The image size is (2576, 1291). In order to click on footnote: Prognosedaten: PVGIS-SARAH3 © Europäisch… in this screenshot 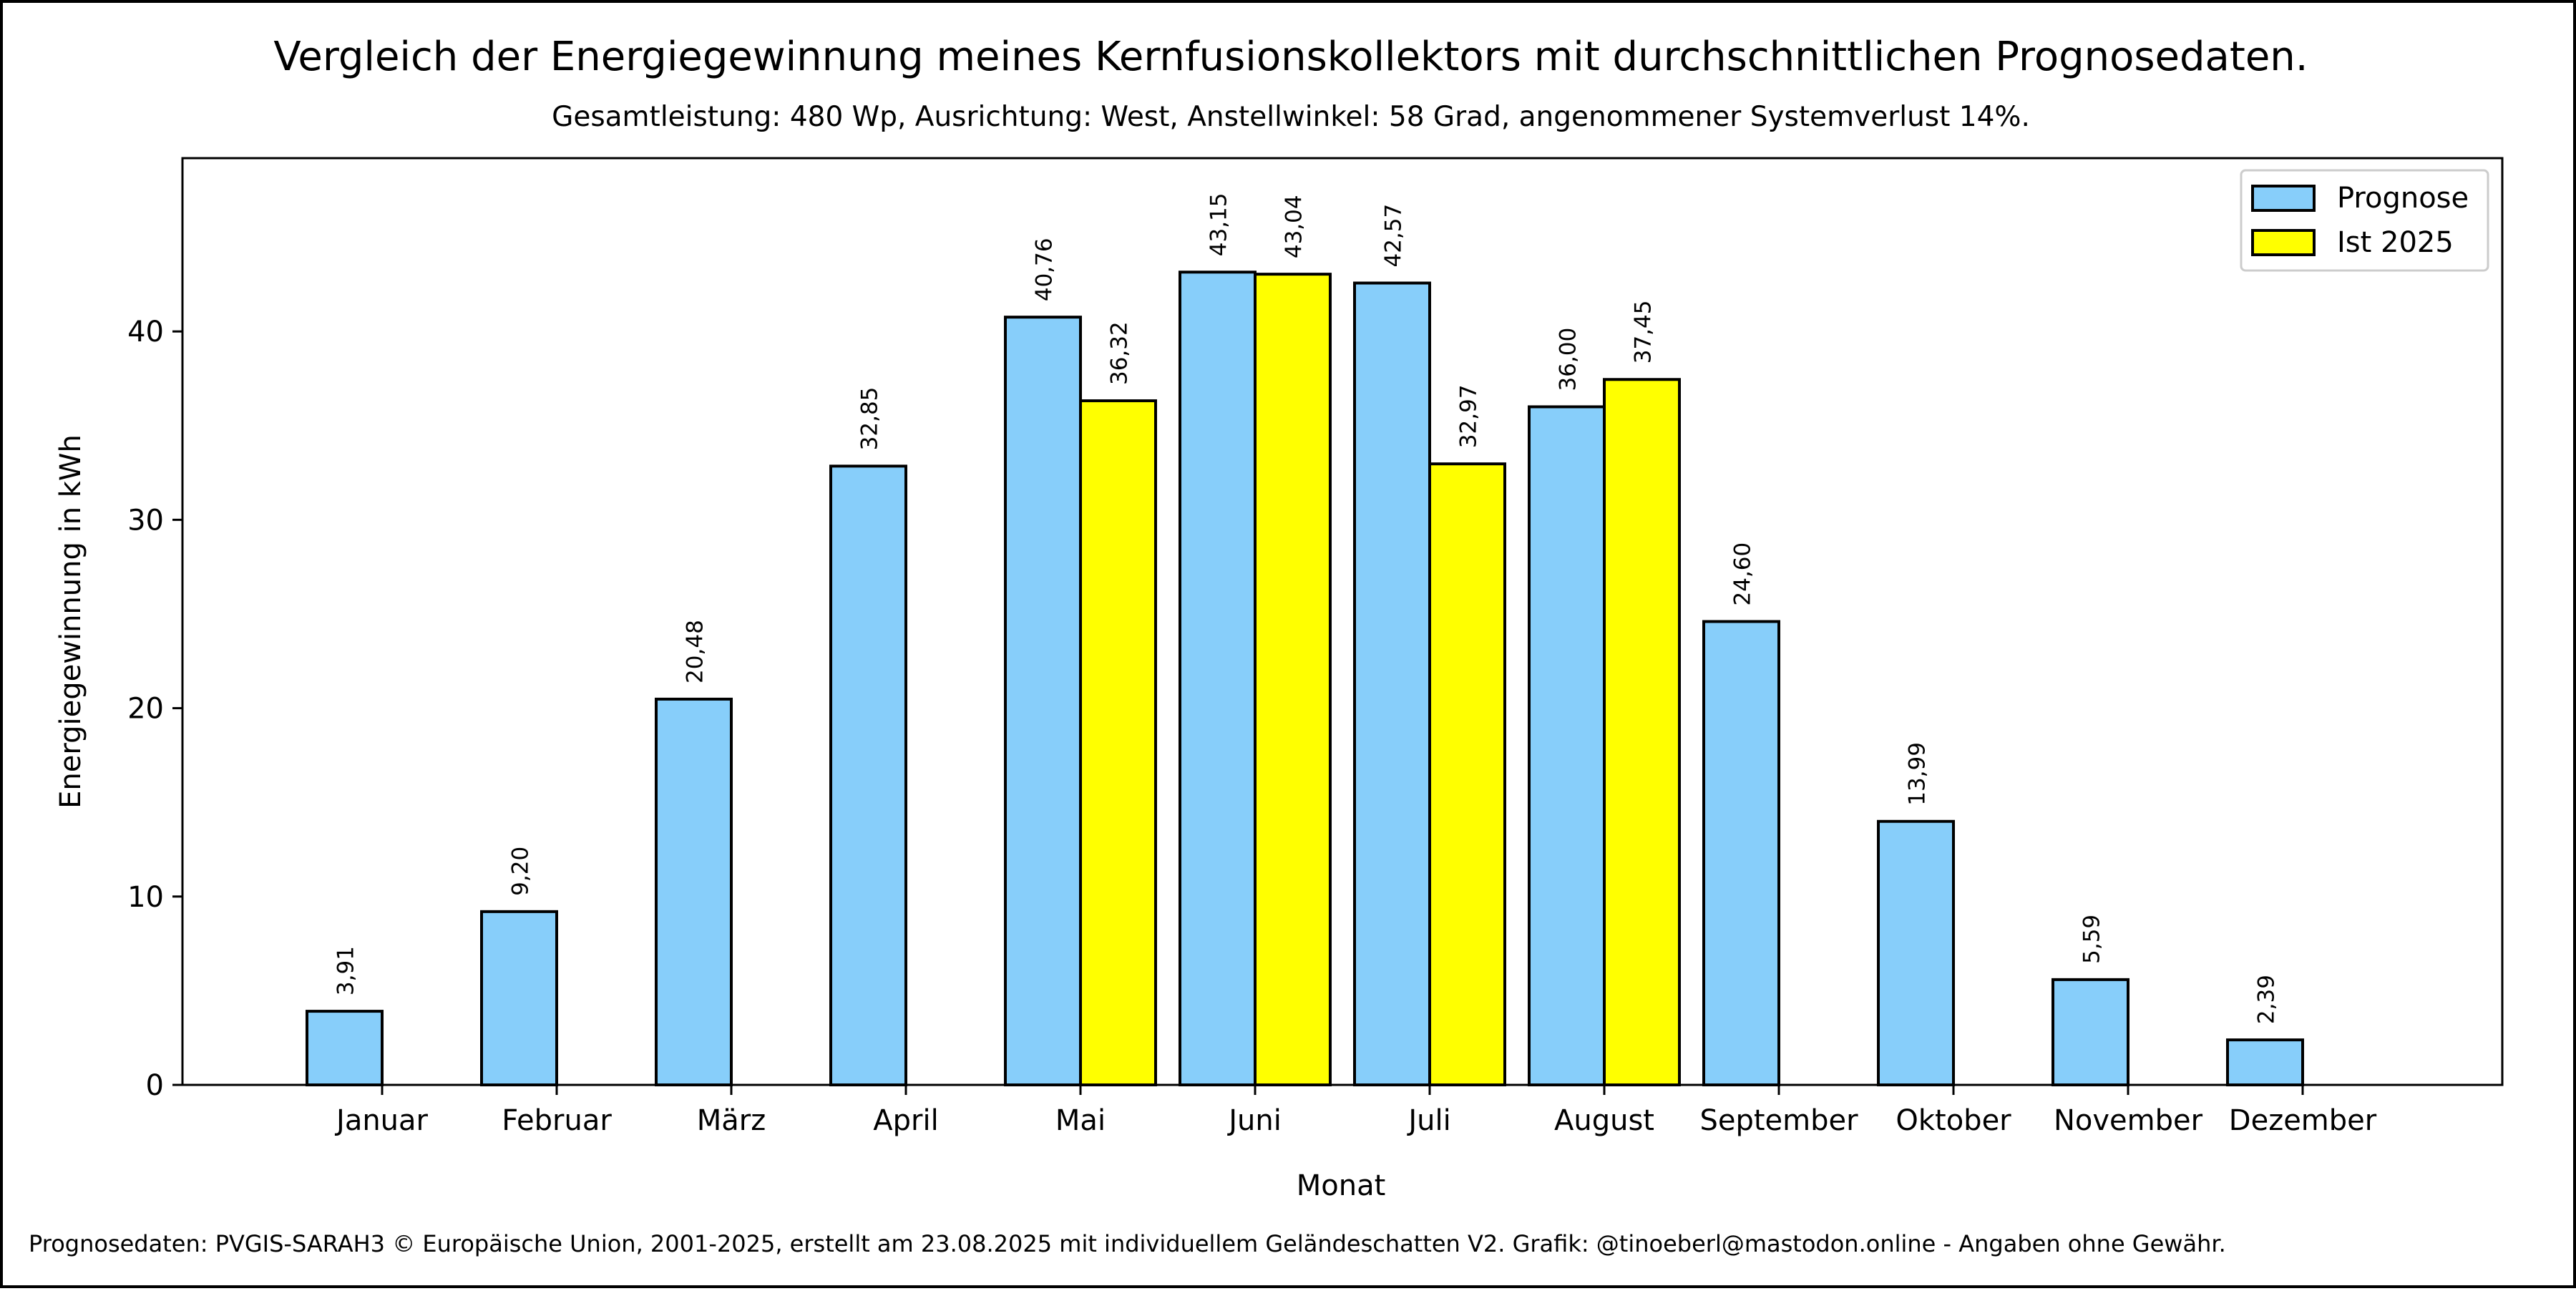, I will do `click(1127, 1243)`.